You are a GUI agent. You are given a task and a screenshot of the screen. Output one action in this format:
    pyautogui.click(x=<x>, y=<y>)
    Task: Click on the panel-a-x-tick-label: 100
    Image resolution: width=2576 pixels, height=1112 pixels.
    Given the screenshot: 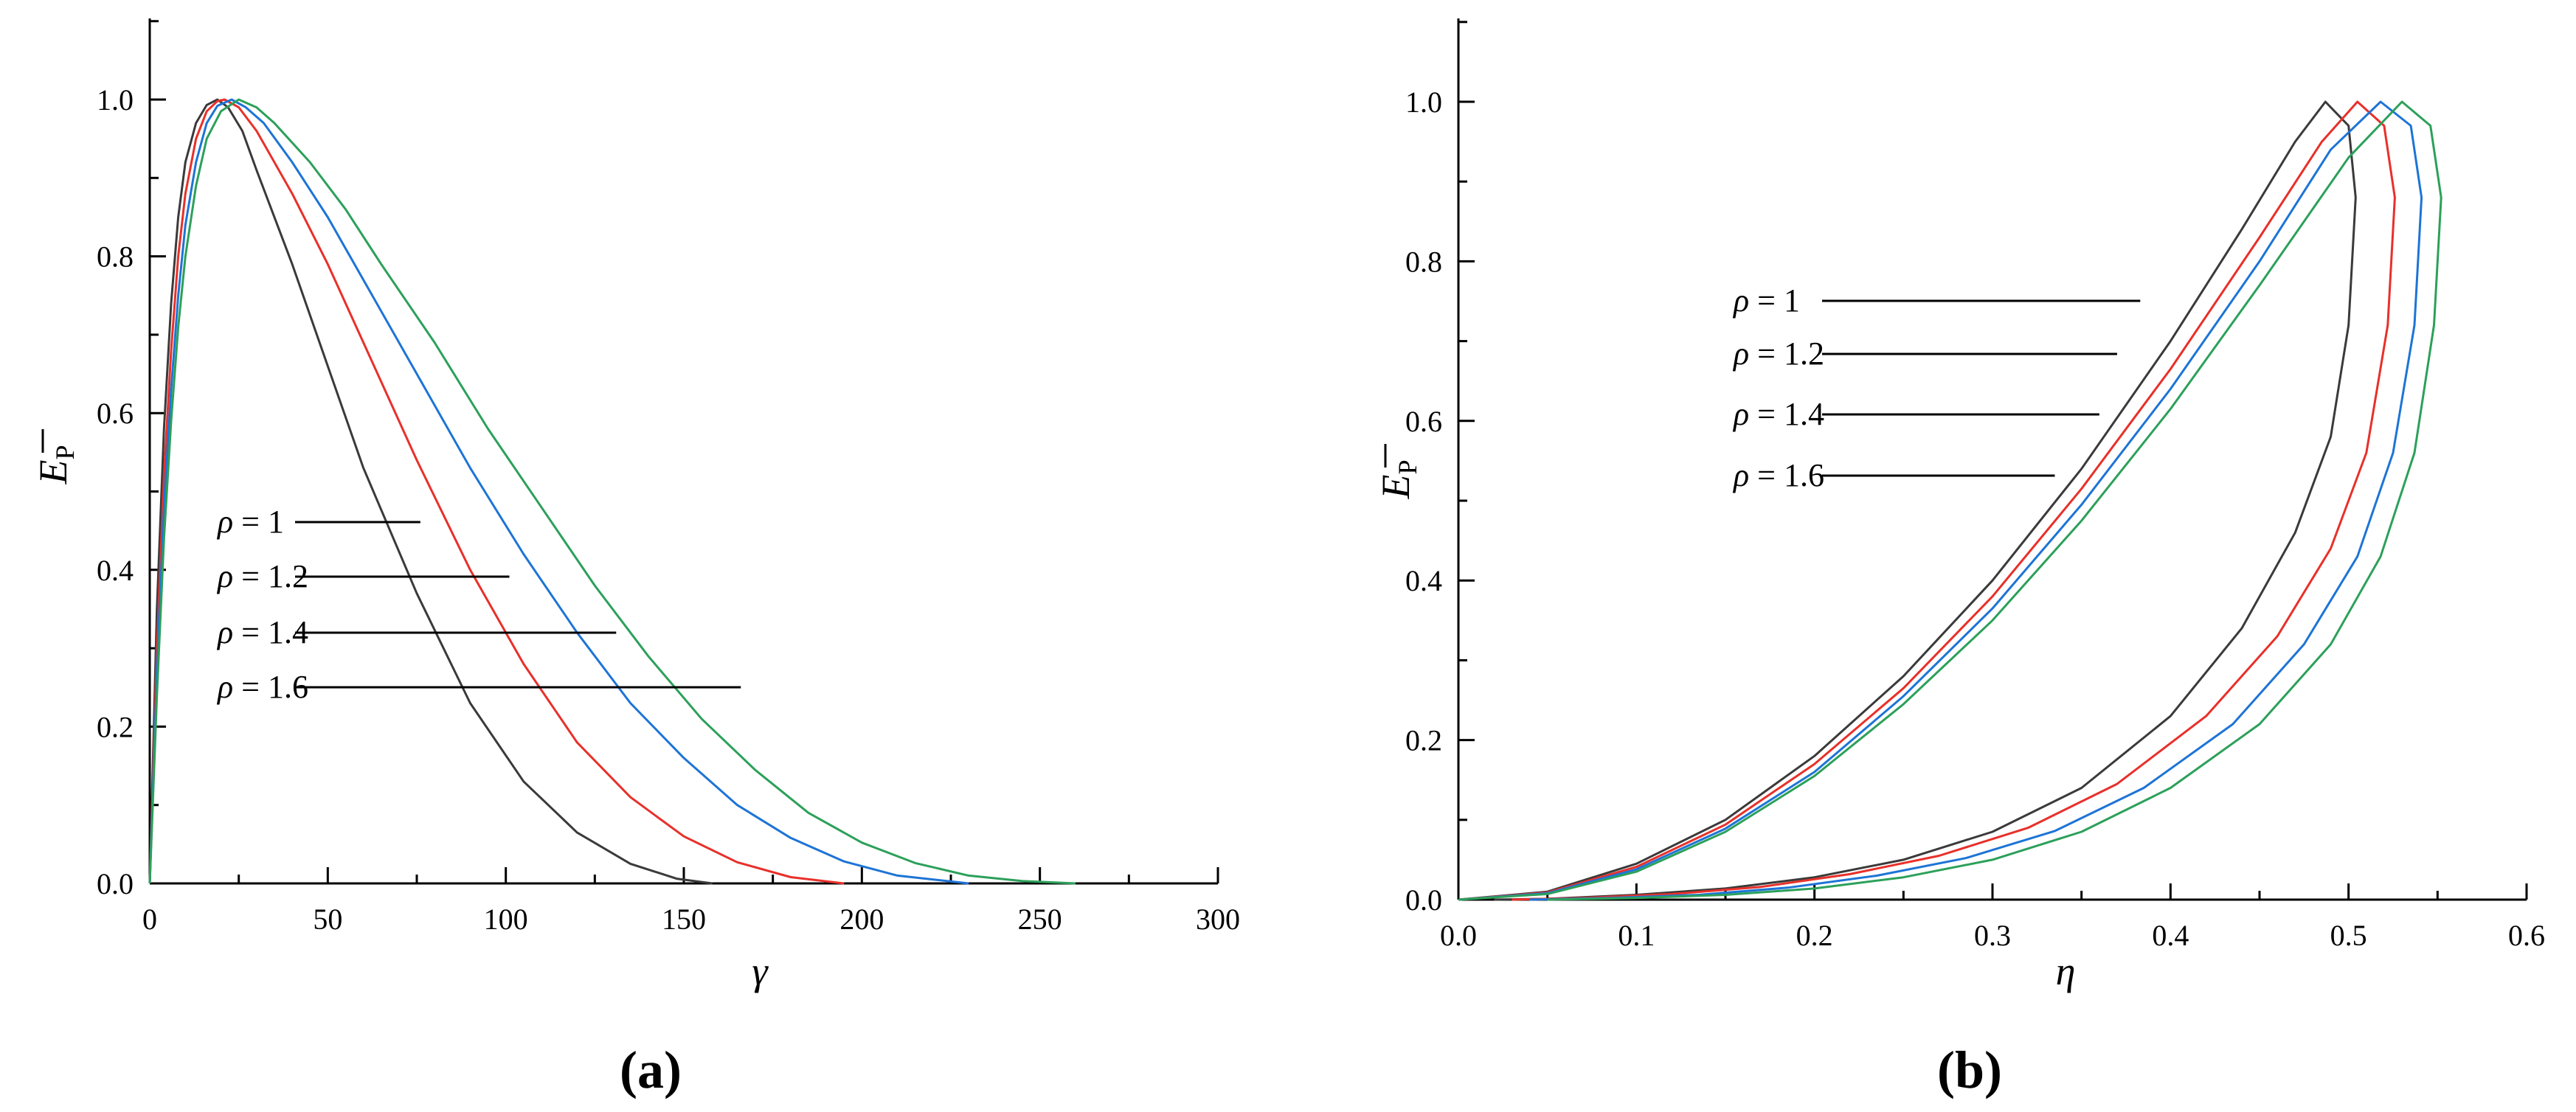 What is the action you would take?
    pyautogui.click(x=506, y=919)
    